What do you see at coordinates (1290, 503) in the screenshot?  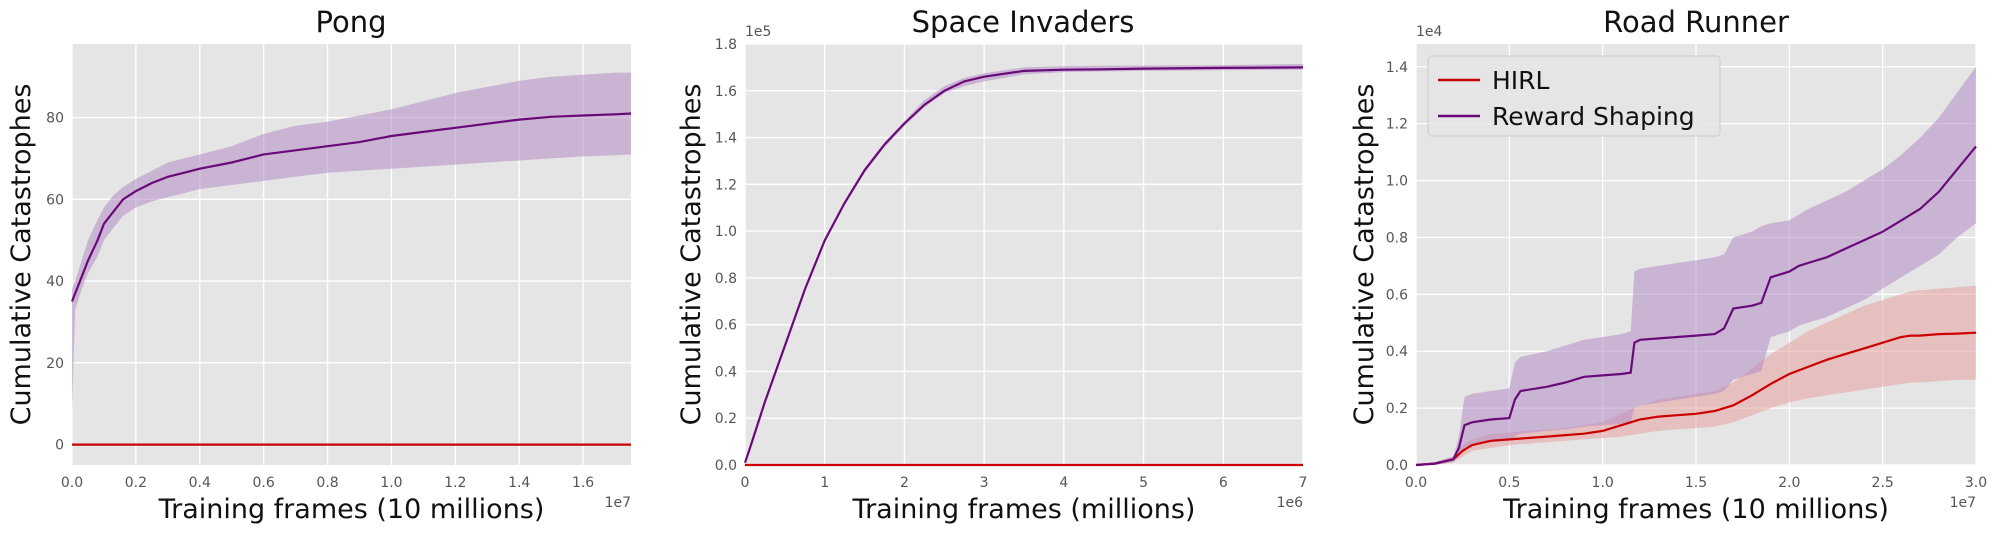 I see `x-offset-label: 1e6` at bounding box center [1290, 503].